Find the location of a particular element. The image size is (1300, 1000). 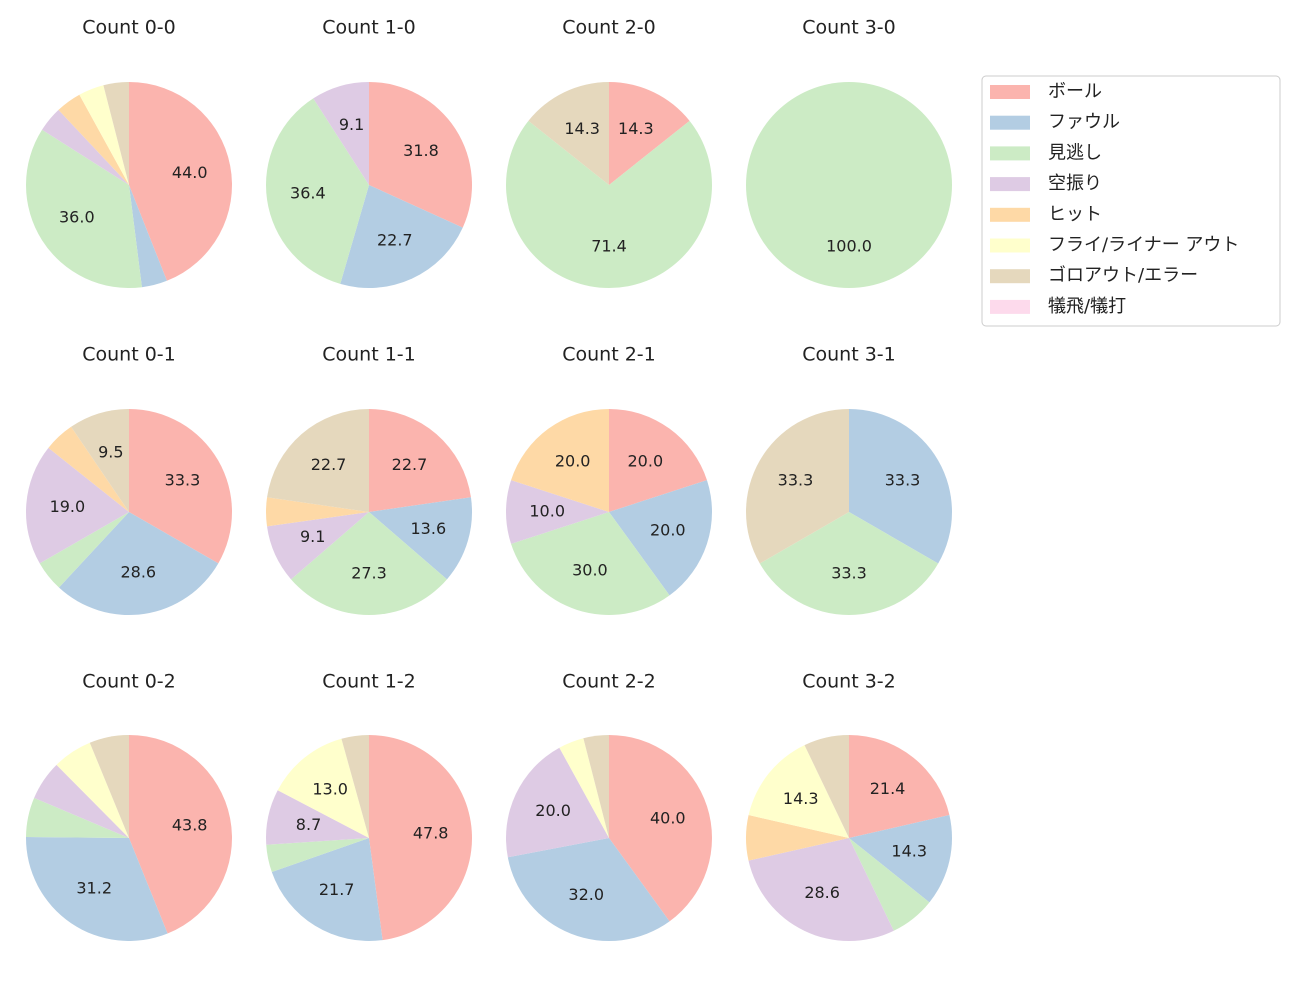

legend-box is located at coordinates (1131, 201).